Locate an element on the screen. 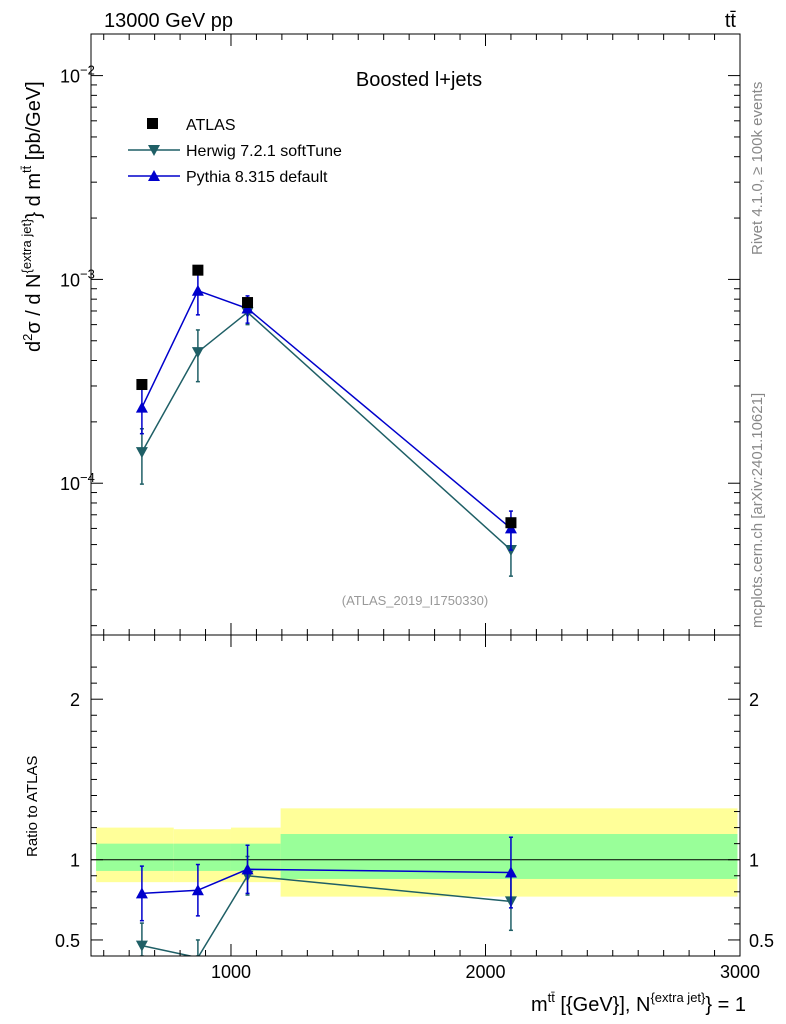  chart-title: Boosted l+jets is located at coordinates (419, 80).